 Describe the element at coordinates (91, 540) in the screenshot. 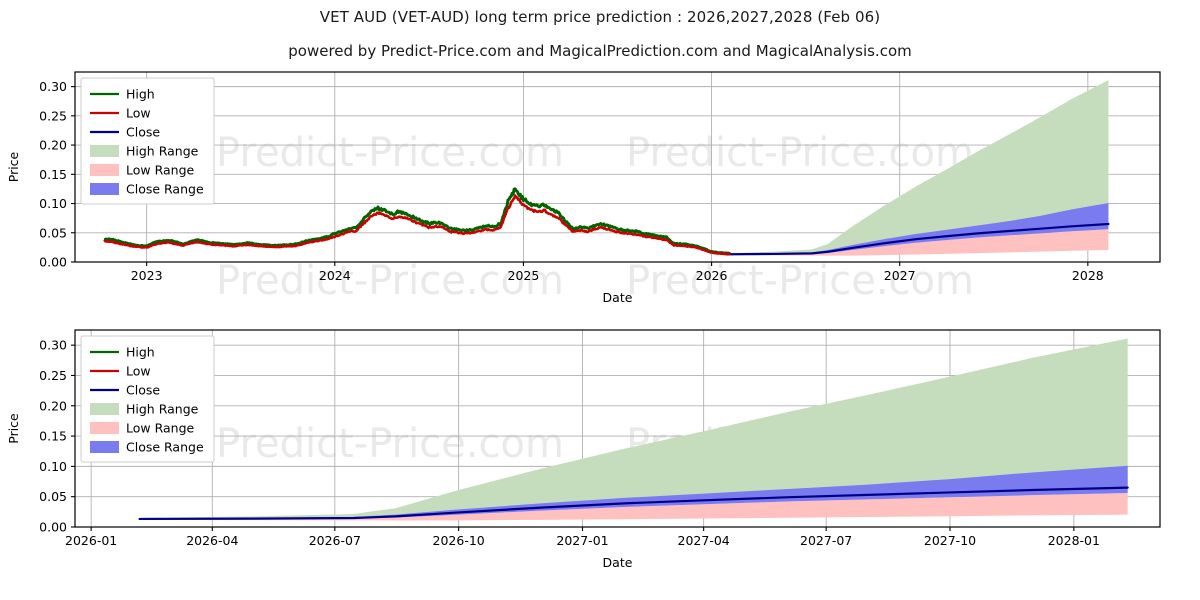

I see `x-tick-label: 2026-01` at that location.